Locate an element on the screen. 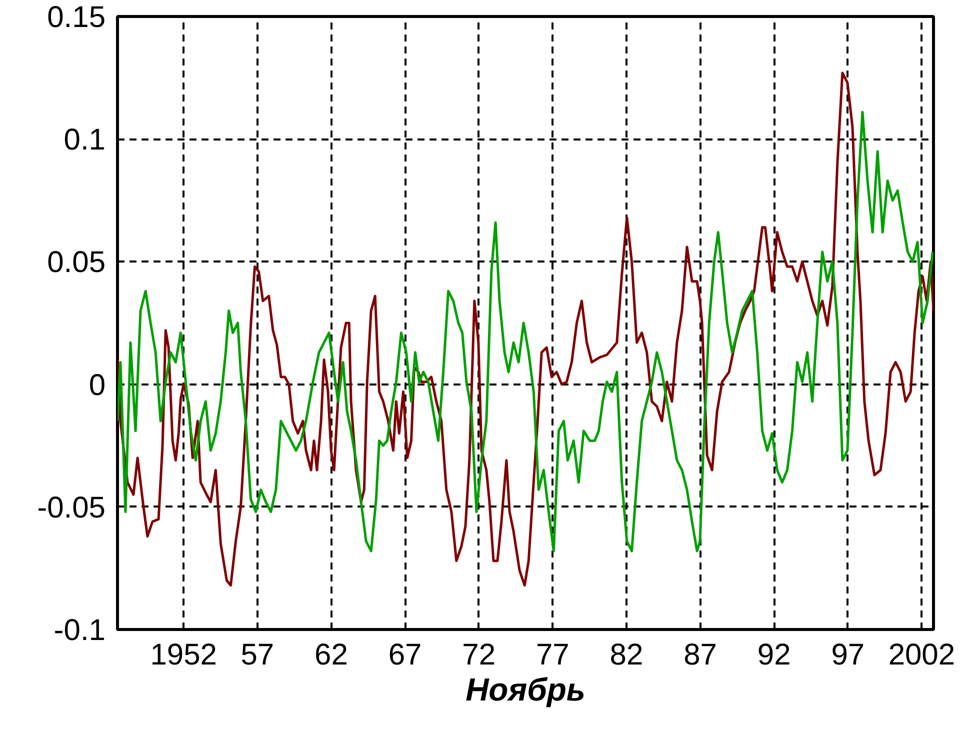  x-tick-label: 2002 is located at coordinates (922, 655).